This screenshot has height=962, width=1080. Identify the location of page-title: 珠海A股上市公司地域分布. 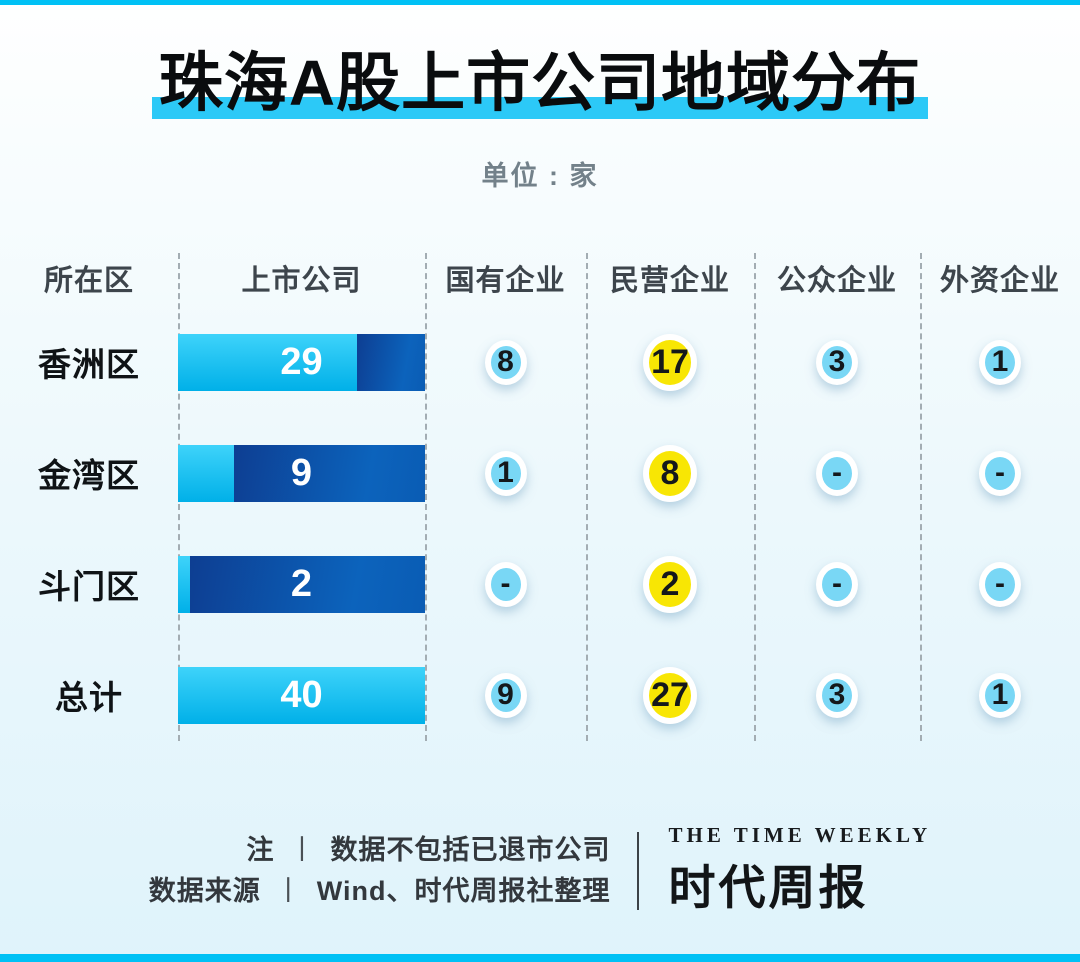
(540, 83).